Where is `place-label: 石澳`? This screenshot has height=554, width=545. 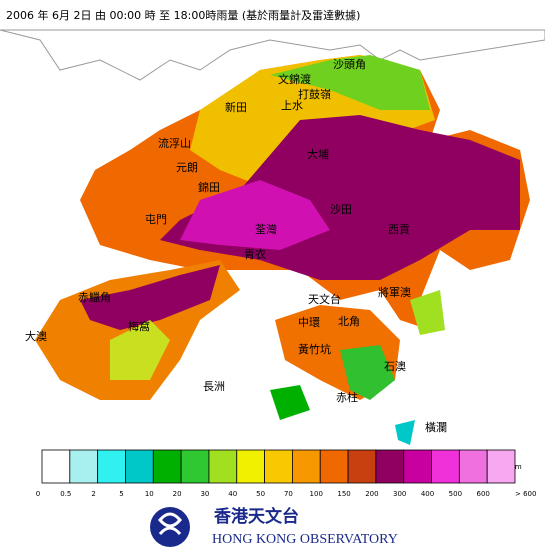
place-label: 石澳 is located at coordinates (395, 366).